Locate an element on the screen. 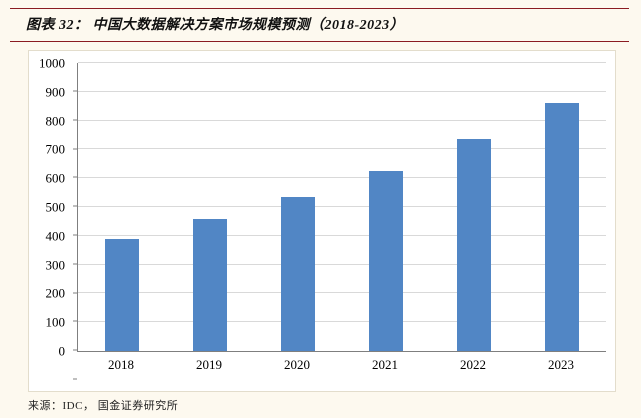  bar-2019 is located at coordinates (210, 285).